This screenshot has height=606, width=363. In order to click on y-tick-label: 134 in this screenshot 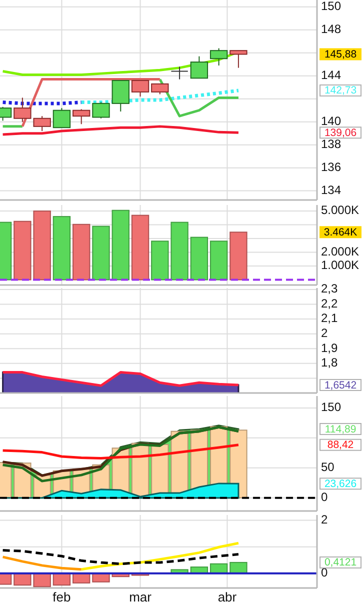, I will do `click(331, 189)`.